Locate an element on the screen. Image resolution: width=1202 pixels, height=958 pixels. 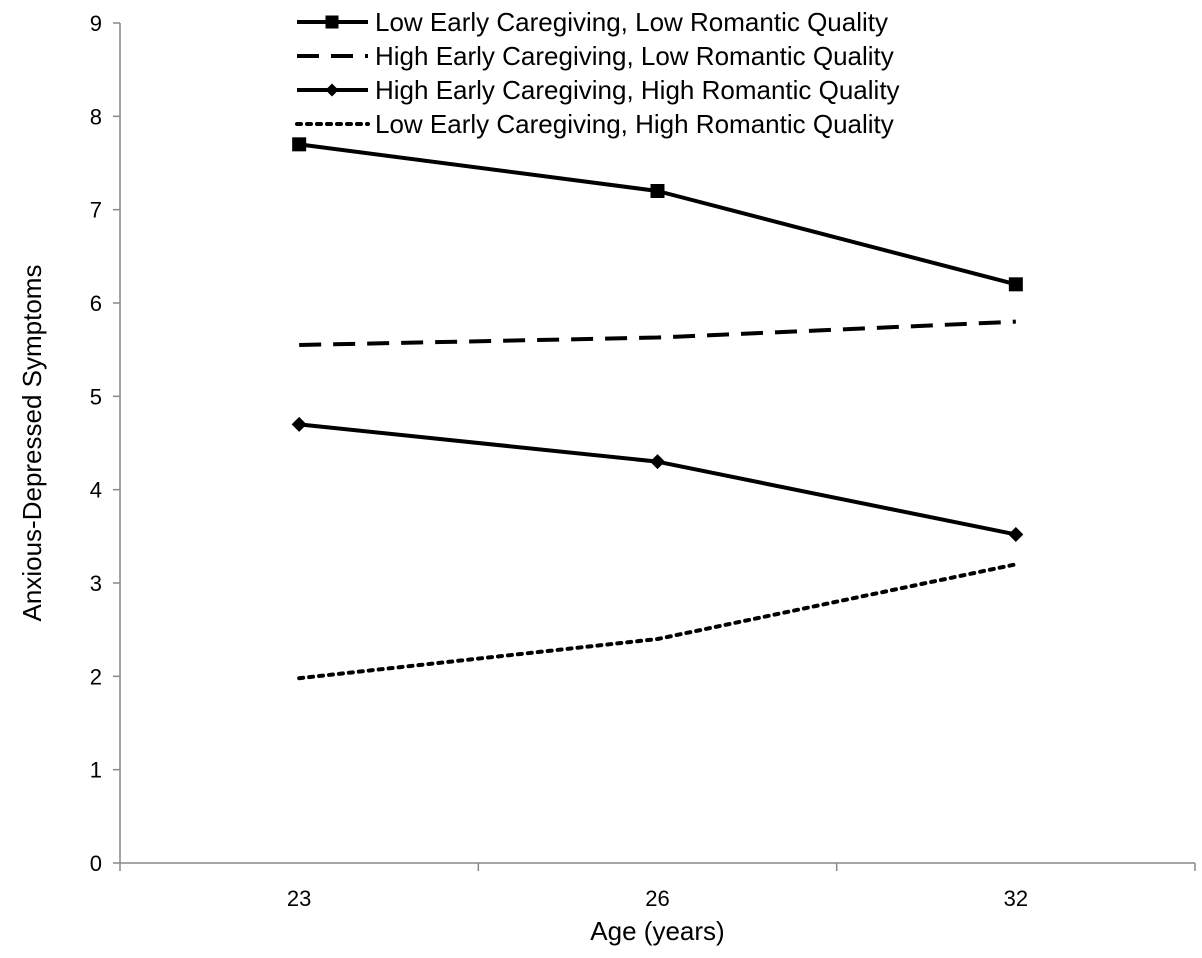
y-tick-label: 7 is located at coordinates (96, 210).